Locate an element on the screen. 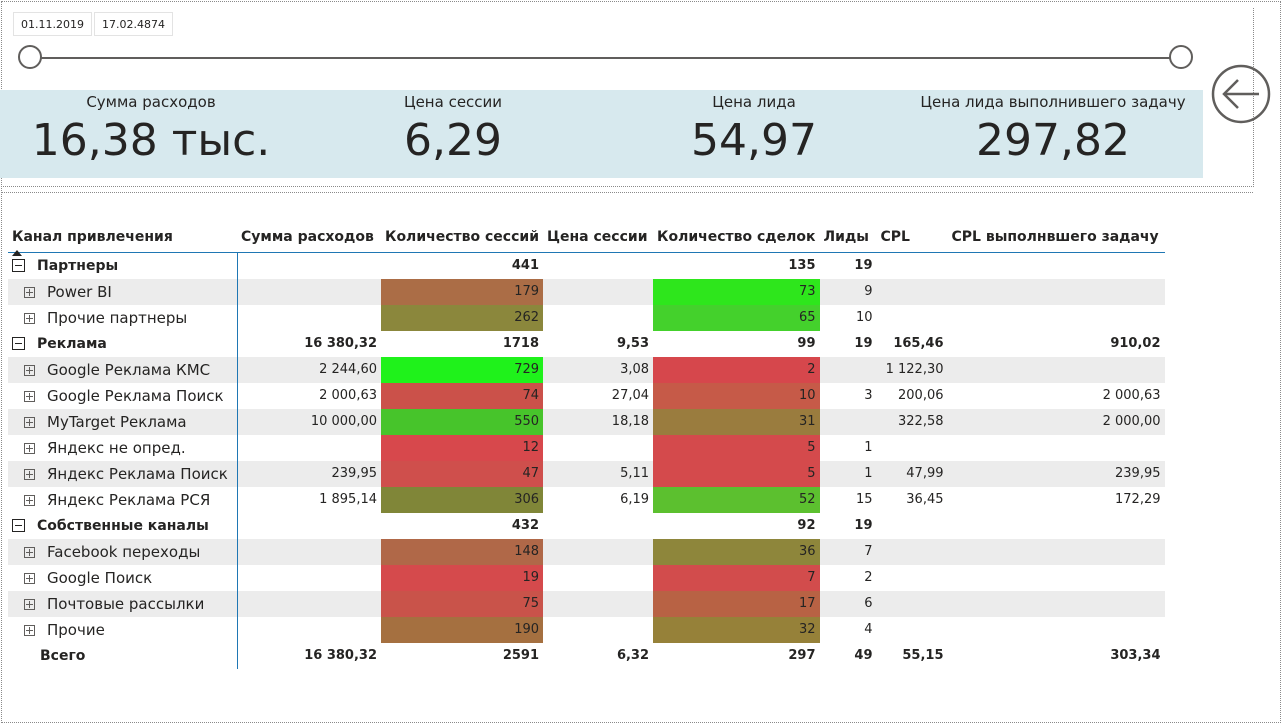 The width and height of the screenshot is (1282, 724). table-cell: 165,46 is located at coordinates (918, 343).